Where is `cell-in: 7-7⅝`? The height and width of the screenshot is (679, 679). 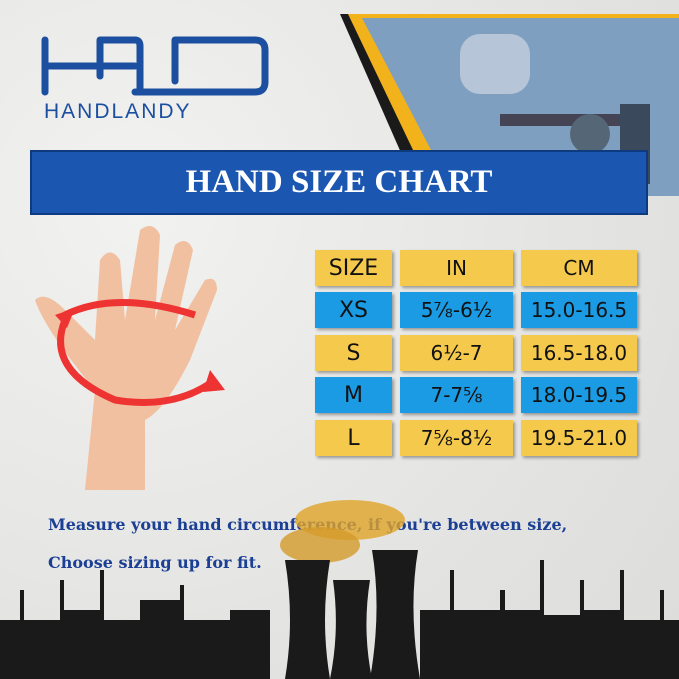
cell-in: 7-7⅝ is located at coordinates (456, 395).